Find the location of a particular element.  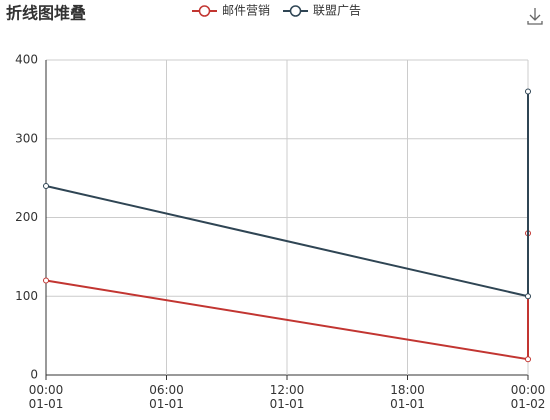

download-icon is located at coordinates (535, 16).